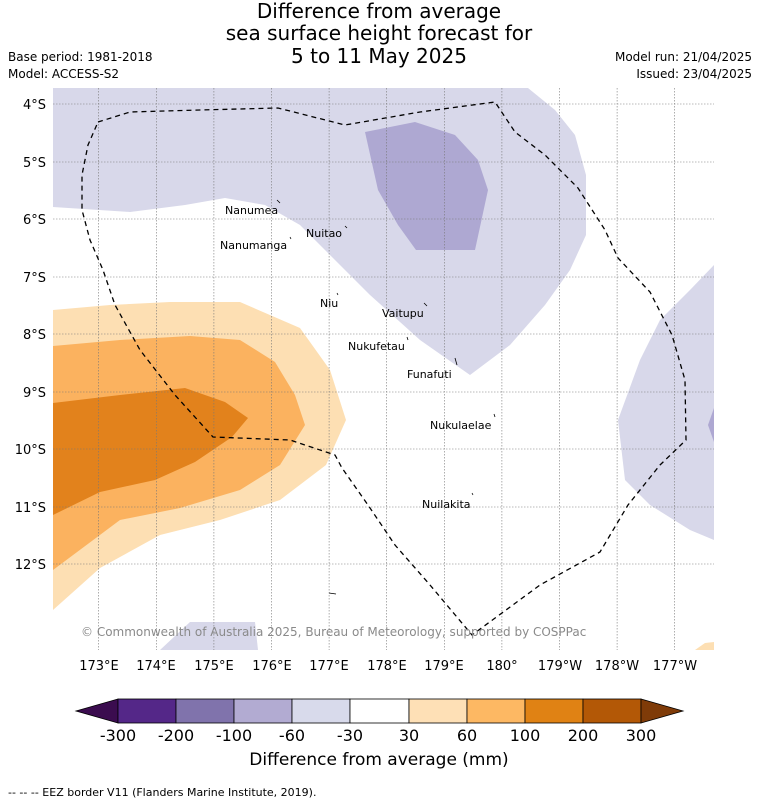 The width and height of the screenshot is (758, 804). Describe the element at coordinates (30, 565) in the screenshot. I see `lat-label: 12°S` at that location.